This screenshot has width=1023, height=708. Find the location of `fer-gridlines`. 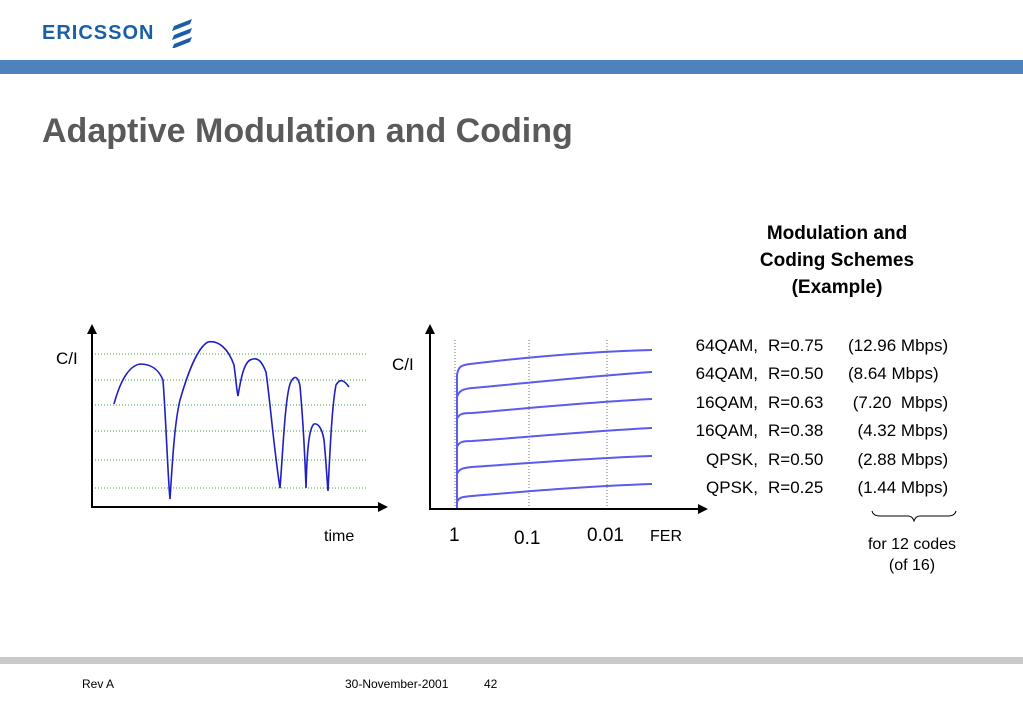

fer-gridlines is located at coordinates (531, 424).